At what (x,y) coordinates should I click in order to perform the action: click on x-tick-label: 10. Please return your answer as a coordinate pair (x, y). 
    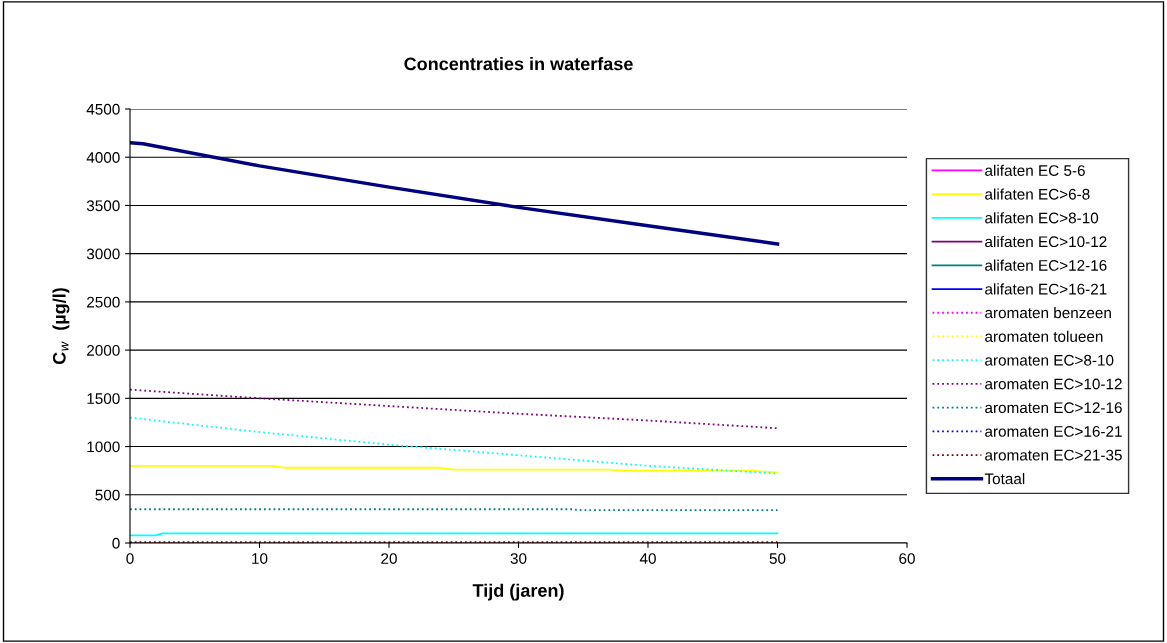
    Looking at the image, I should click on (260, 558).